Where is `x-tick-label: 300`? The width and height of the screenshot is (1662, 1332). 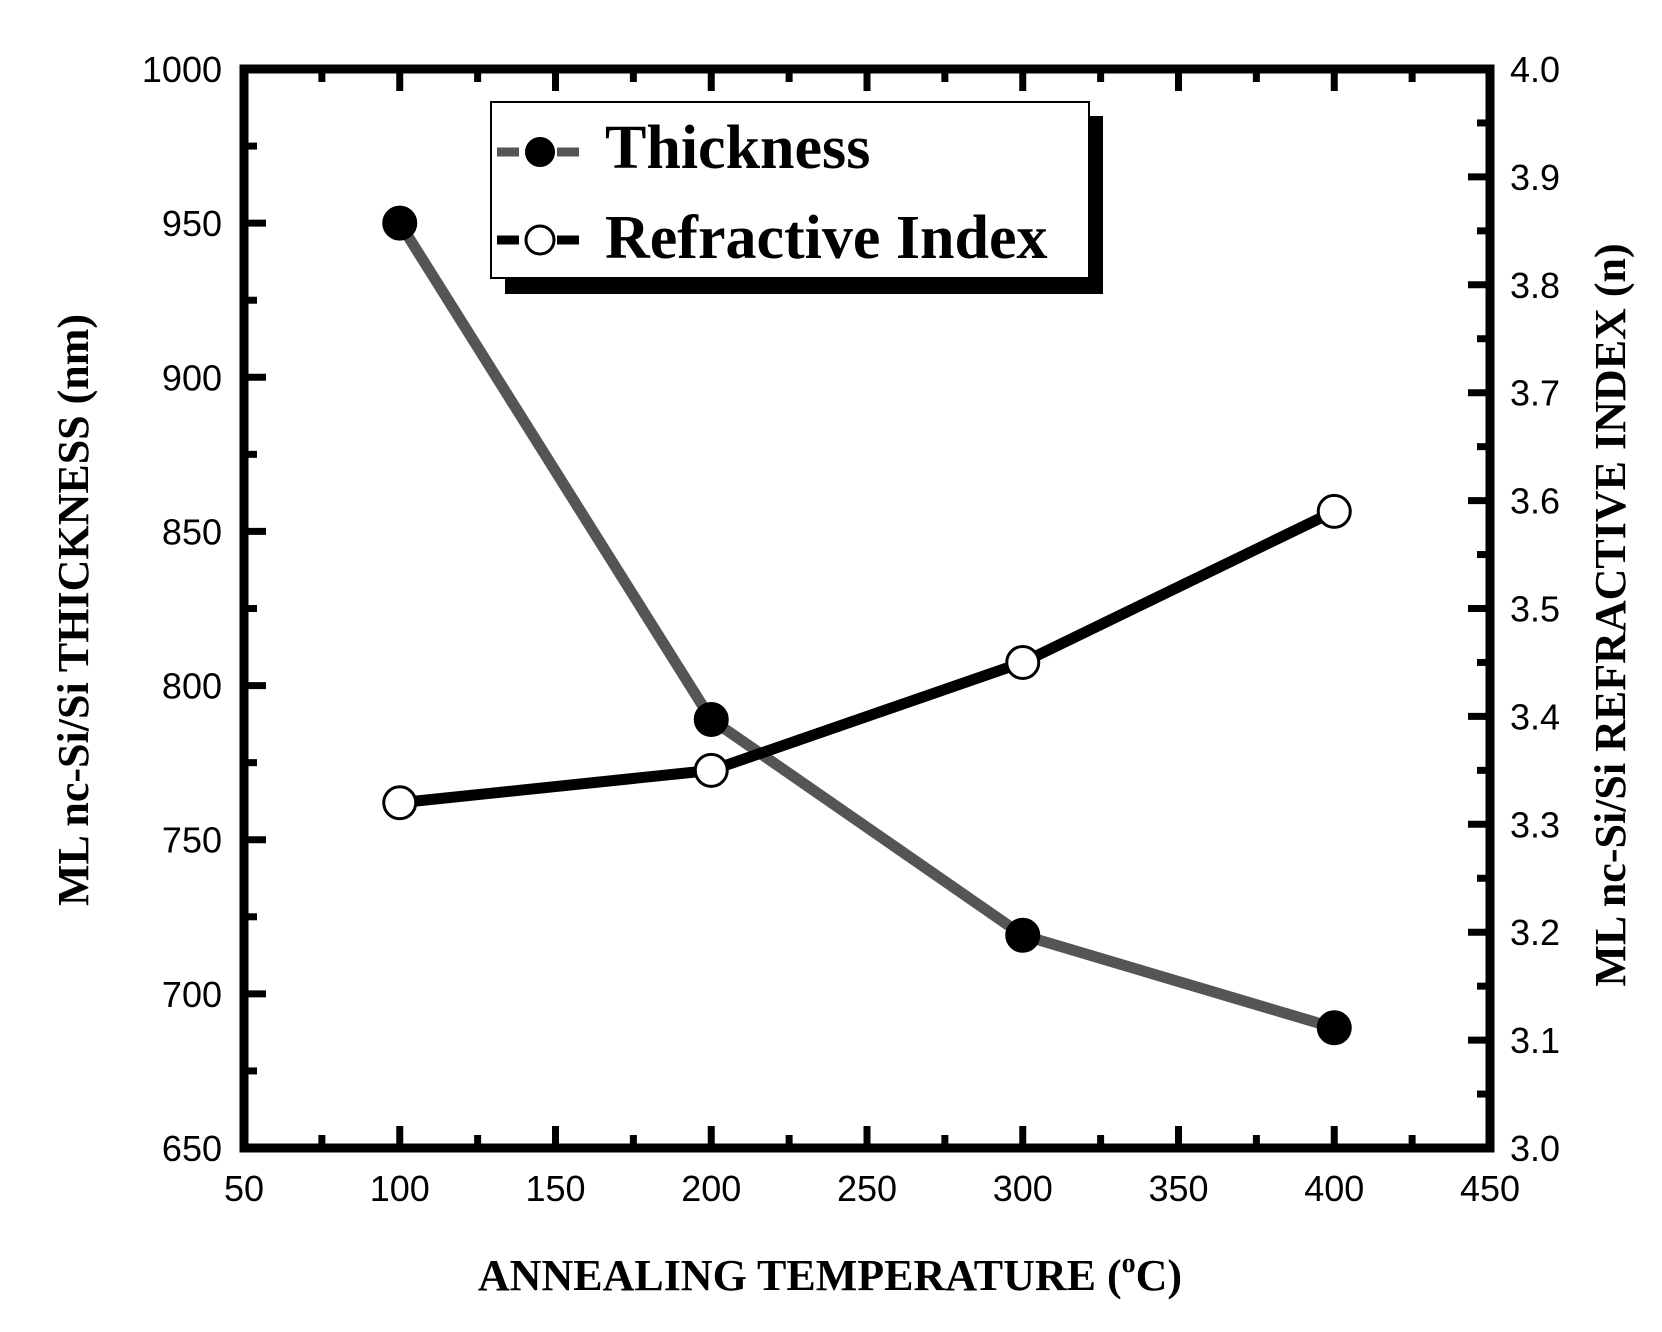
x-tick-label: 300 is located at coordinates (1023, 1188).